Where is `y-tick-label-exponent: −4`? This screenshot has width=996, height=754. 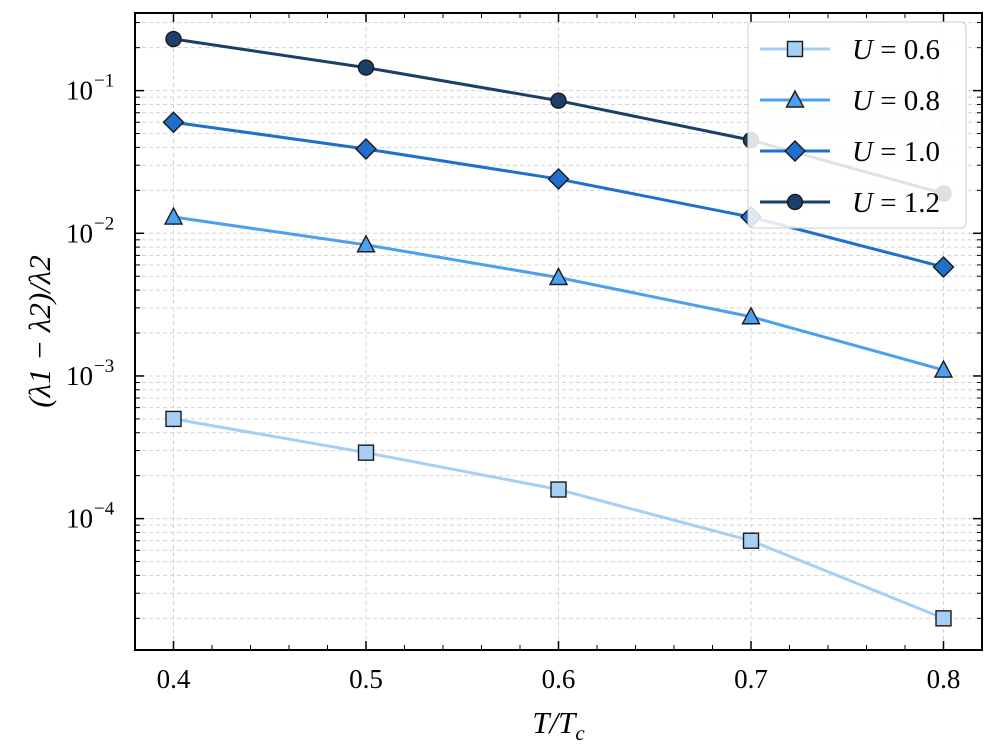
y-tick-label-exponent: −4 is located at coordinates (104, 509).